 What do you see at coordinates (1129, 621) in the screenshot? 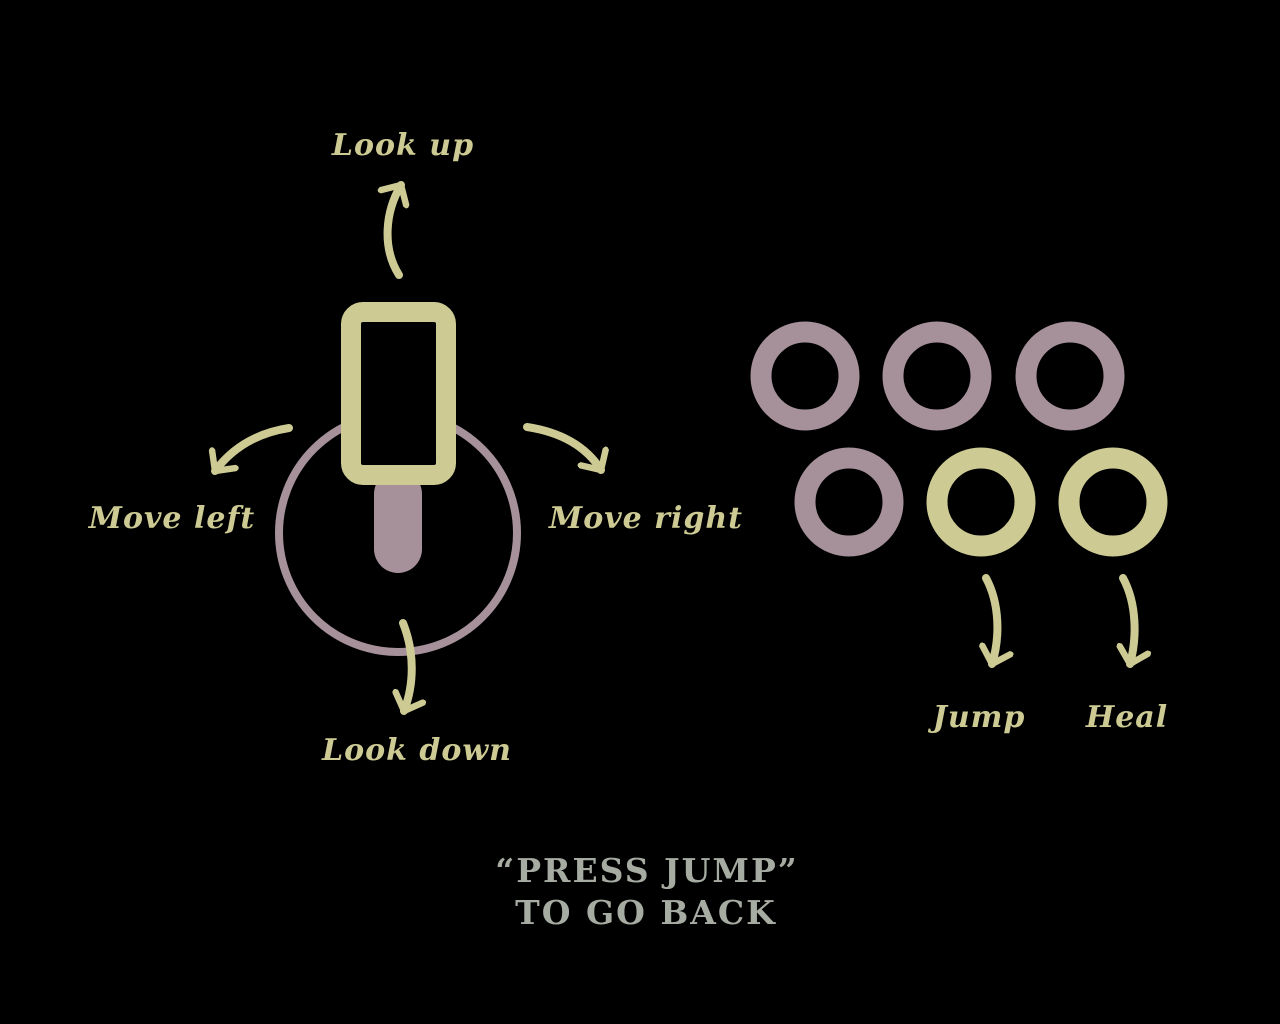
I see `heal-arrow` at bounding box center [1129, 621].